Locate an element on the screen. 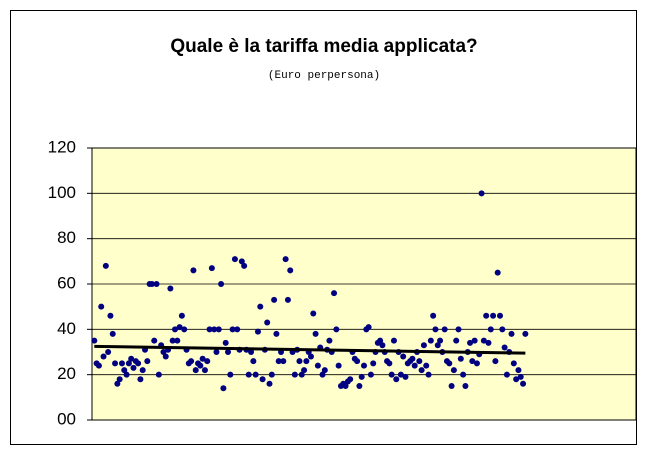 This screenshot has height=461, width=648. chart-title: Quale è la tariffa media applicata? is located at coordinates (323, 46).